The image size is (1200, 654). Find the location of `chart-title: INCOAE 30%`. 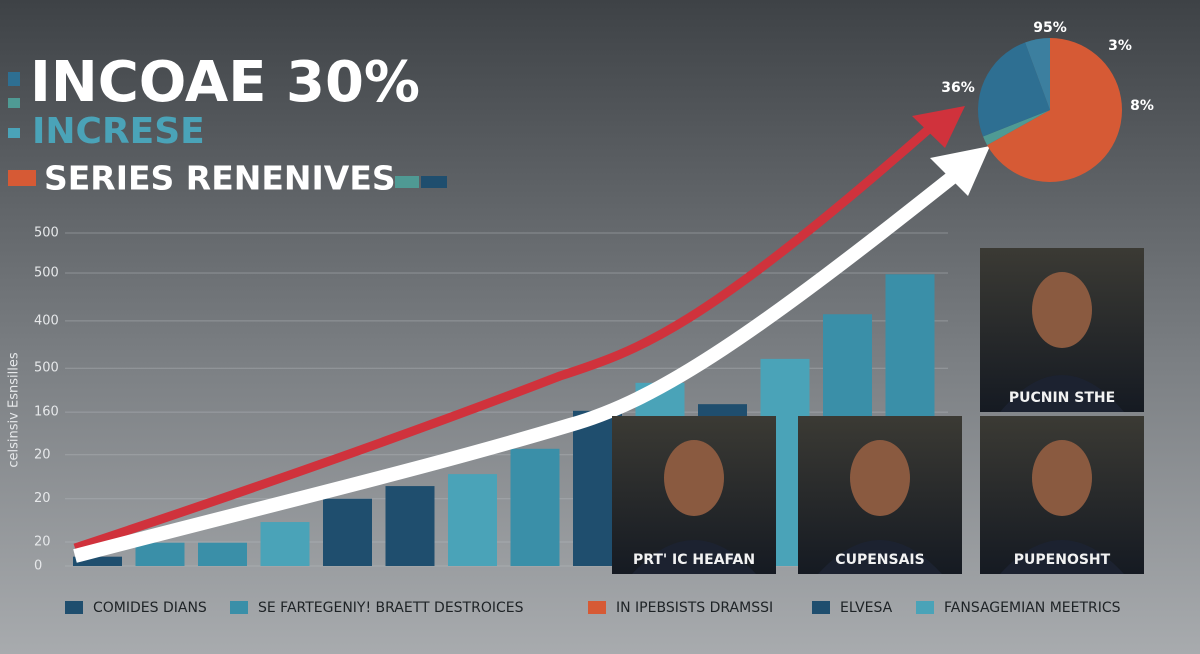

chart-title: INCOAE 30% is located at coordinates (225, 82).